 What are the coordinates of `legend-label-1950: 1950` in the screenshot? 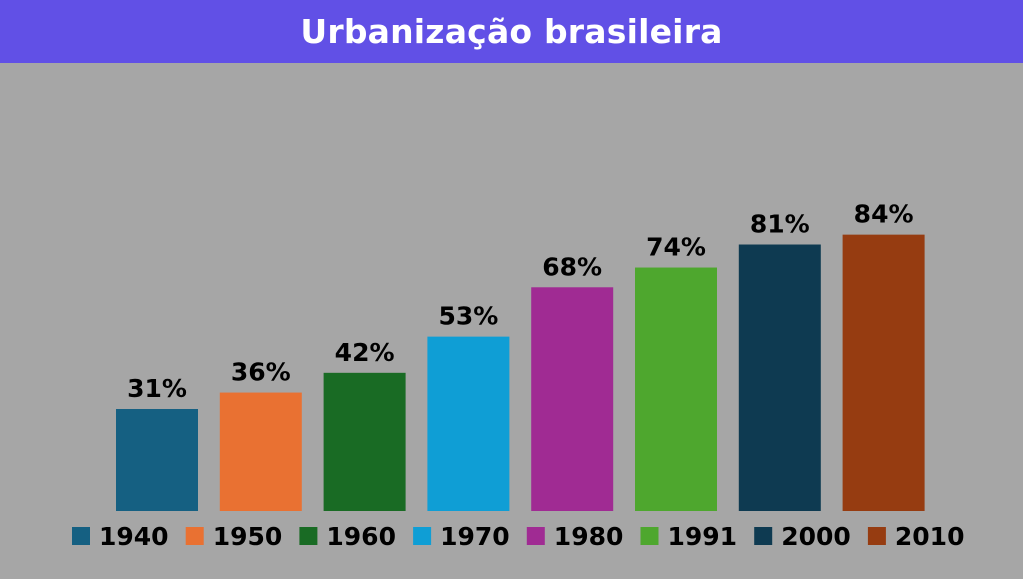 It's located at (248, 536).